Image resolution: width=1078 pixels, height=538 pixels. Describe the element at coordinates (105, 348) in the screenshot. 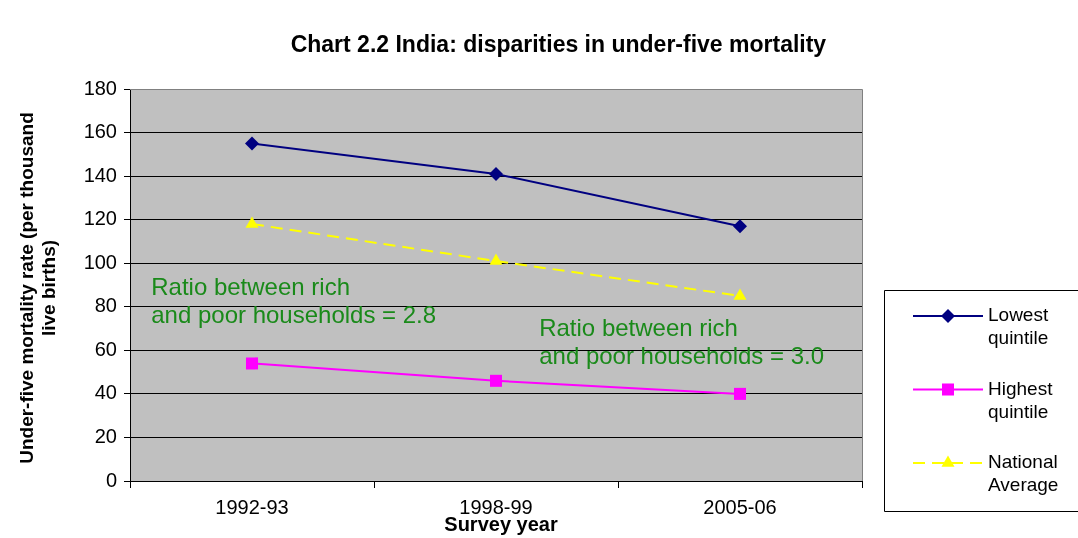

I see `y-tick-label: 60` at that location.